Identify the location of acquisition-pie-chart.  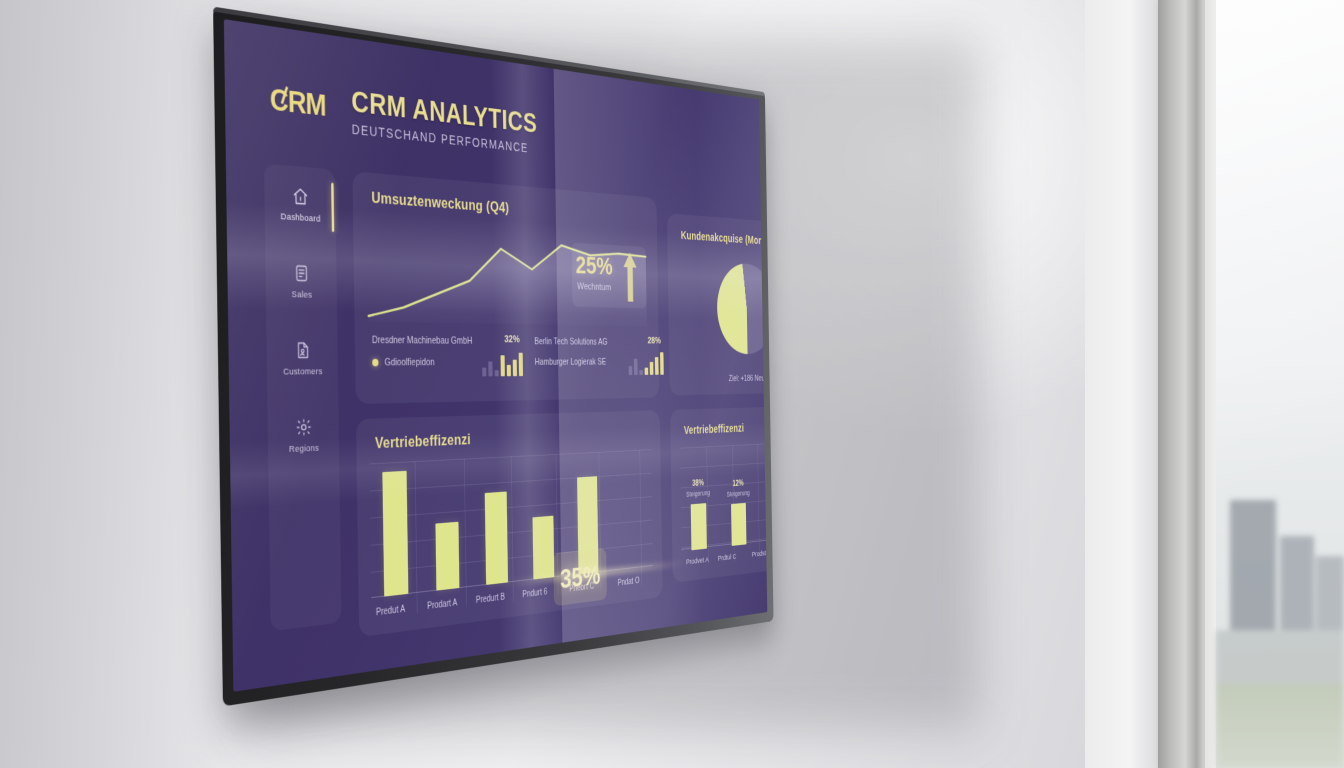
(742, 308).